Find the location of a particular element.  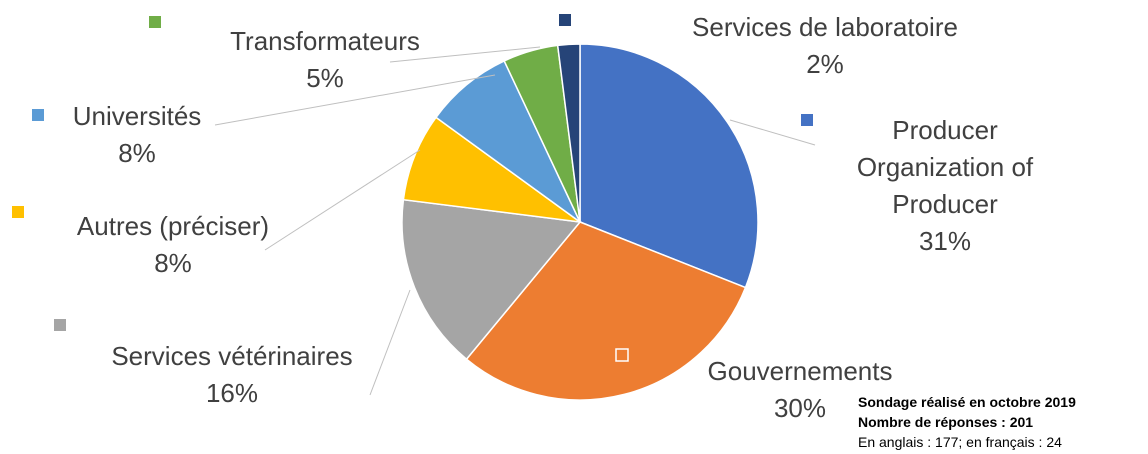

data-label: Services de laboratoire 2% is located at coordinates (825, 46).